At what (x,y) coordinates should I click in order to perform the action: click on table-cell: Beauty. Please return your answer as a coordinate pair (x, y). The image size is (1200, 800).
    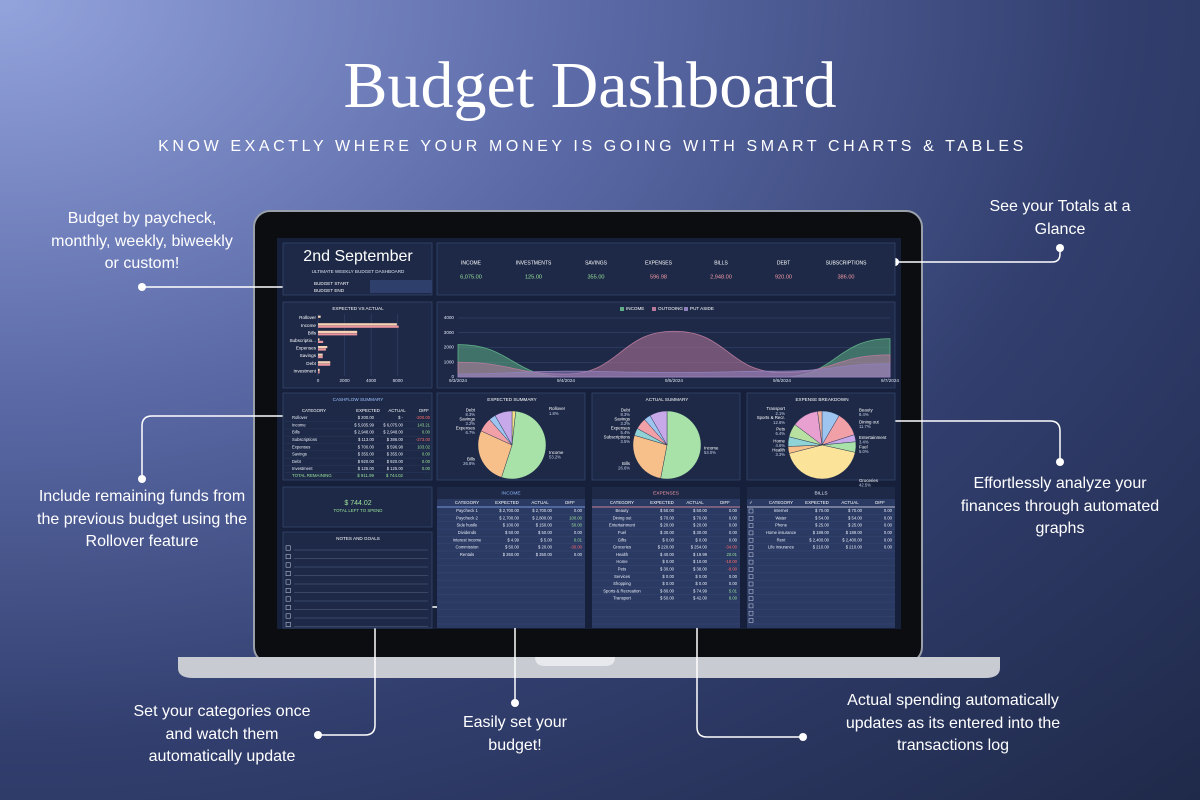
    Looking at the image, I should click on (622, 510).